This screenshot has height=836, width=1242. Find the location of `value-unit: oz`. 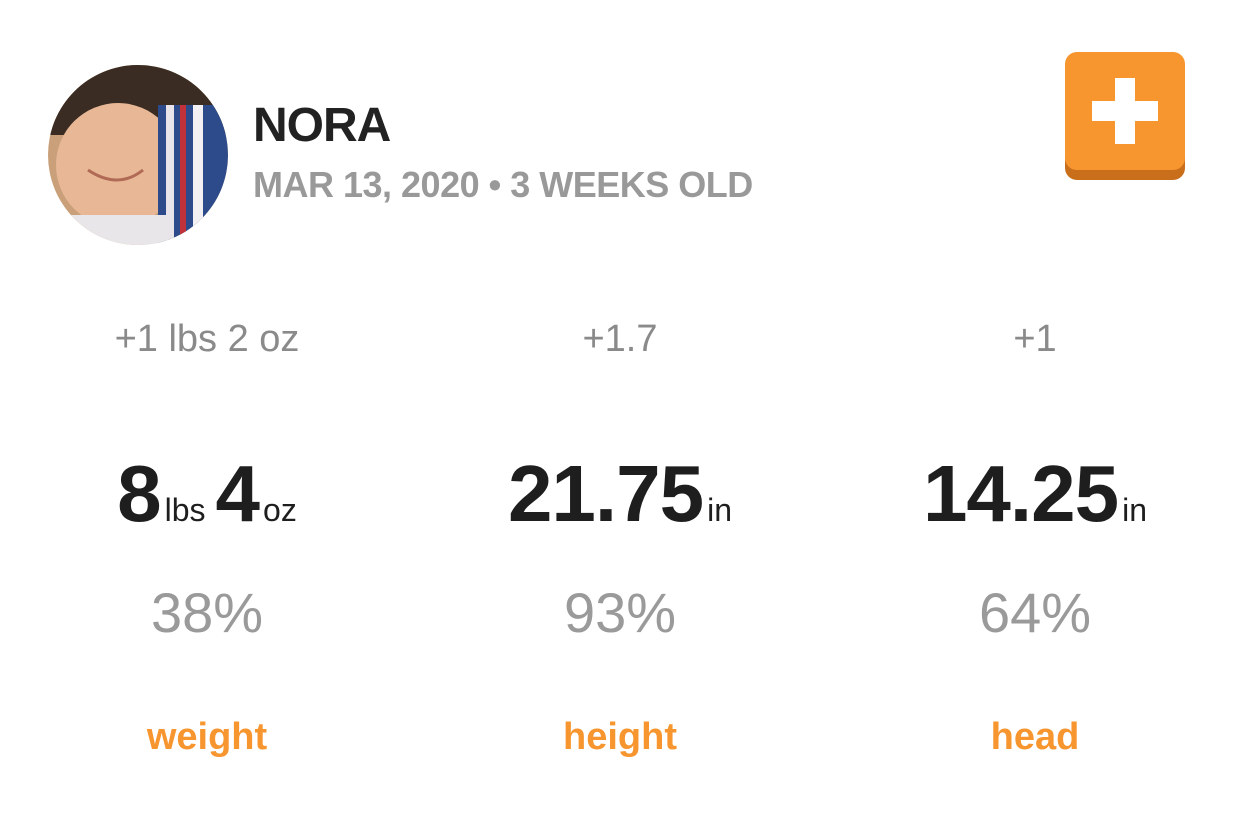

value-unit: oz is located at coordinates (280, 510).